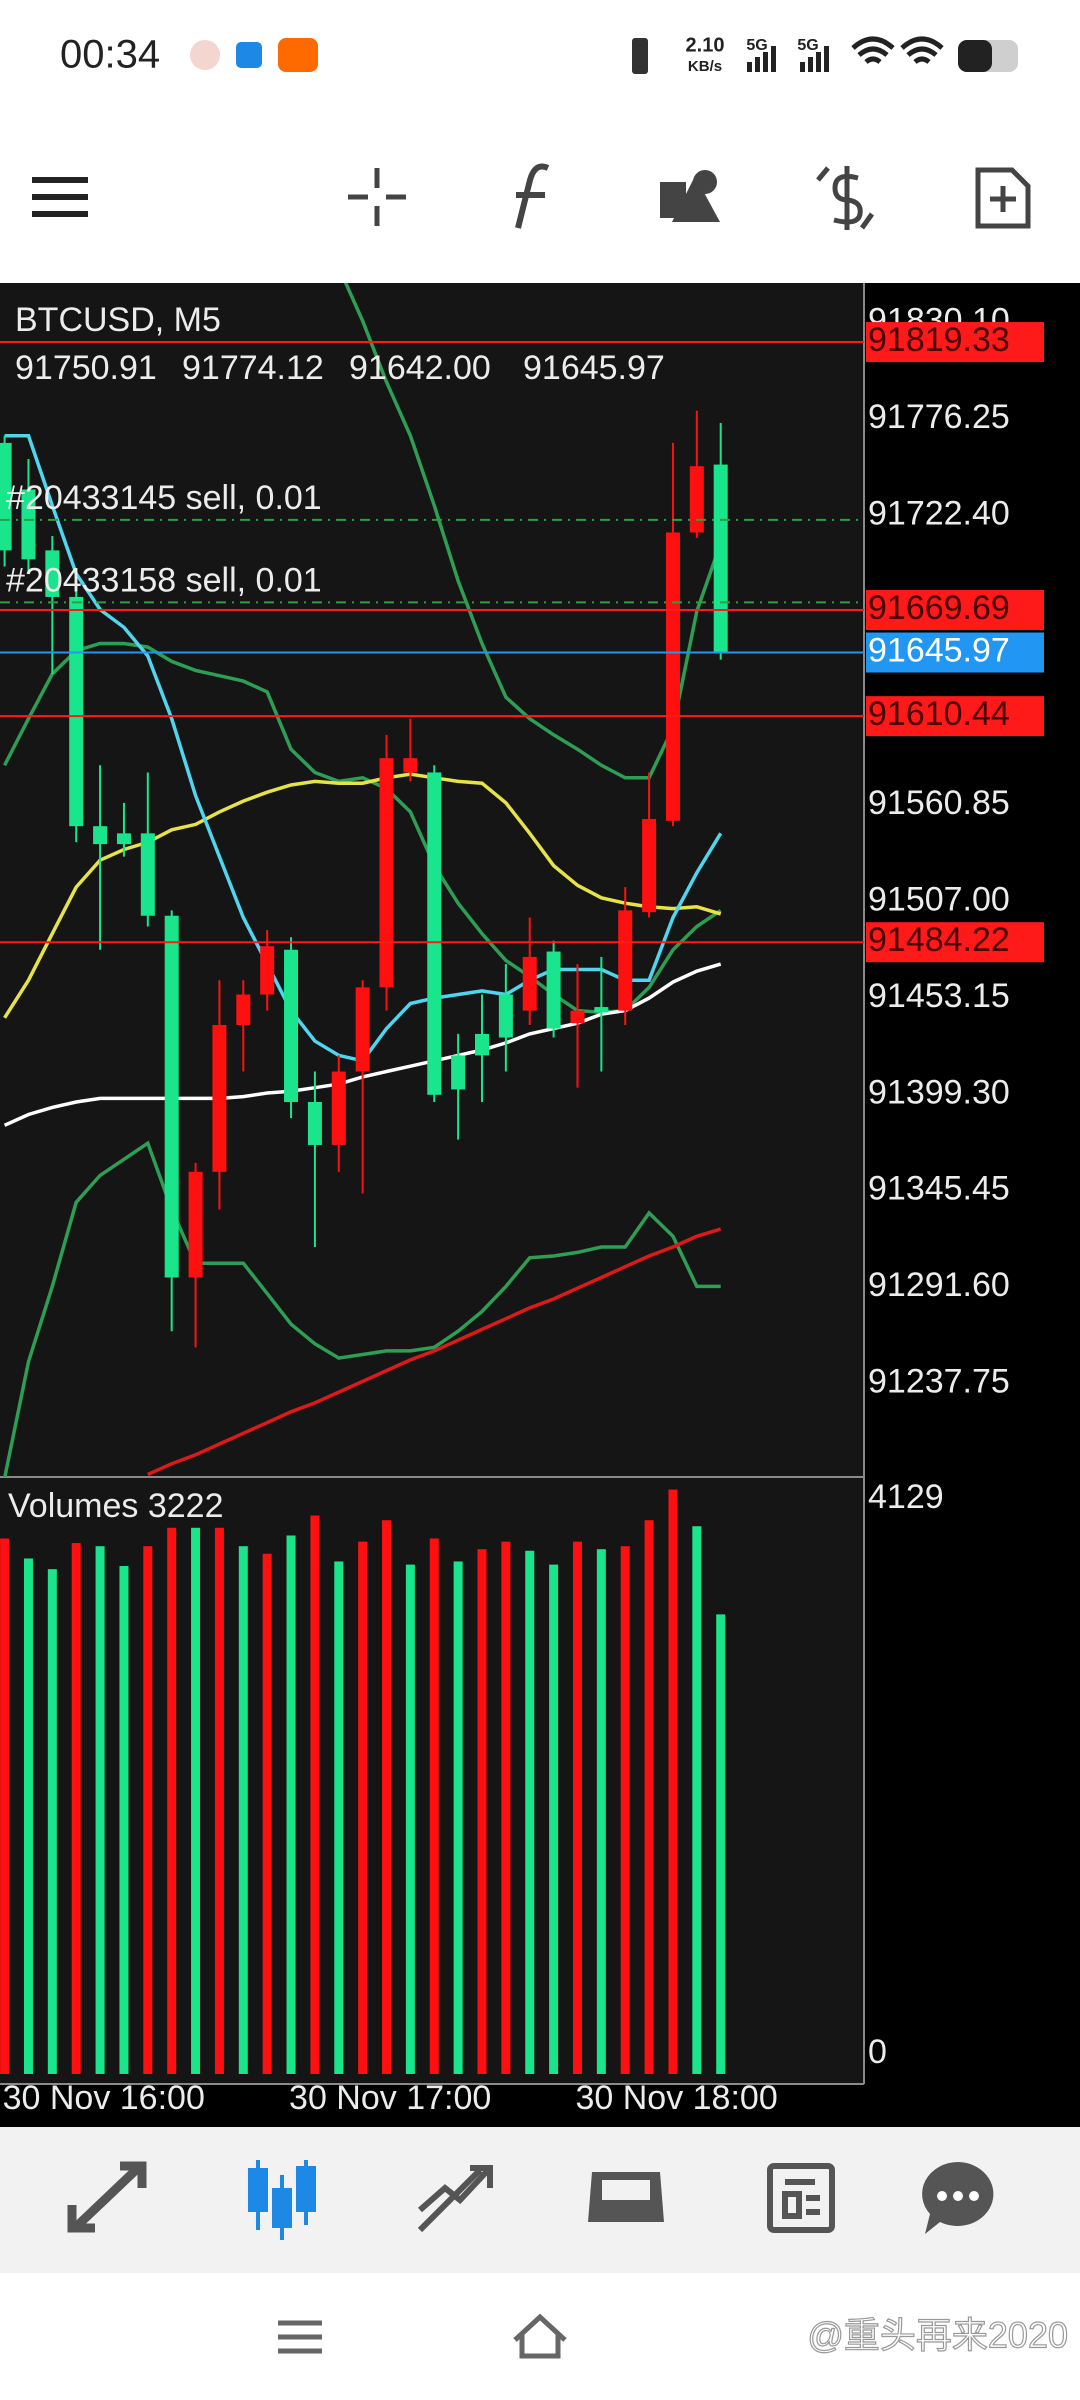 The width and height of the screenshot is (1080, 2400). I want to click on chart-tab, so click(282, 2200).